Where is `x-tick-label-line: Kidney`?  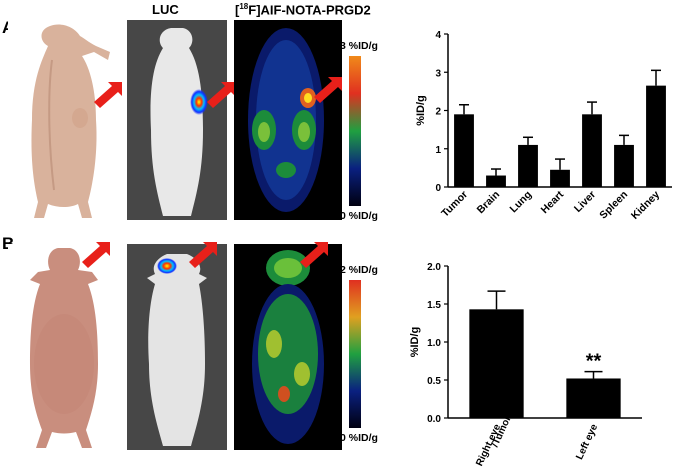 x-tick-label-line: Kidney is located at coordinates (645, 205).